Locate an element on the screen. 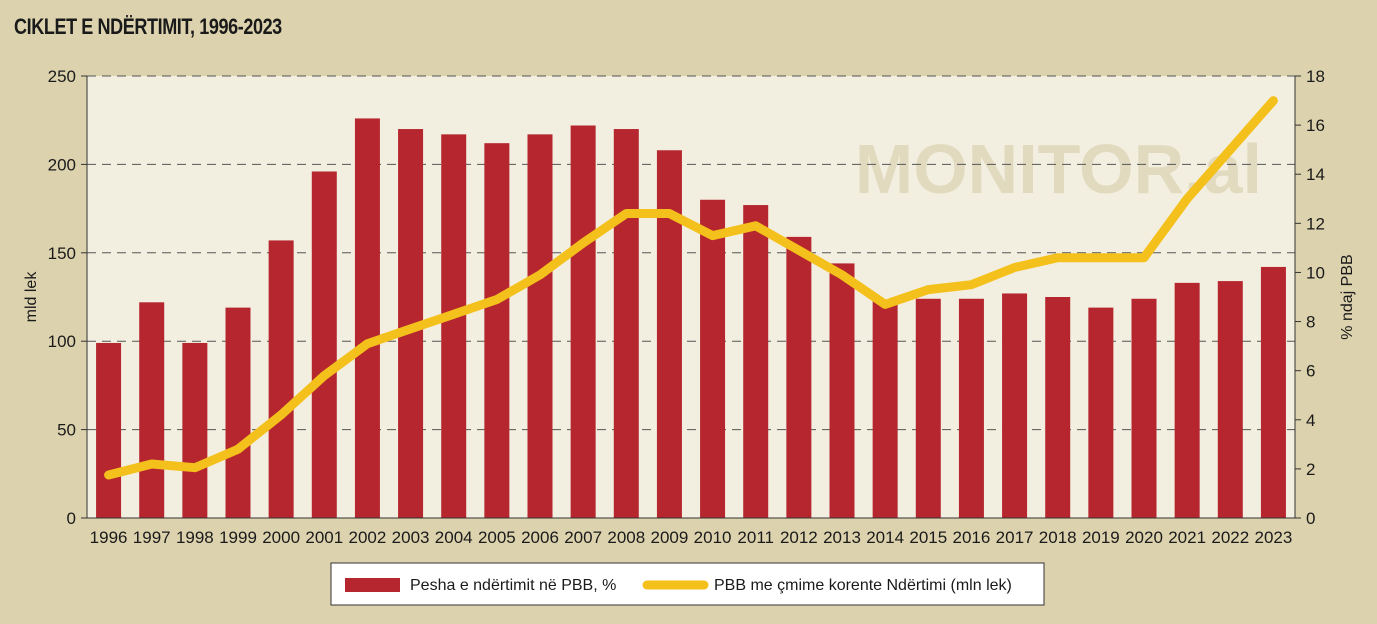 This screenshot has height=624, width=1377. left-tick-label: 0 is located at coordinates (71, 518).